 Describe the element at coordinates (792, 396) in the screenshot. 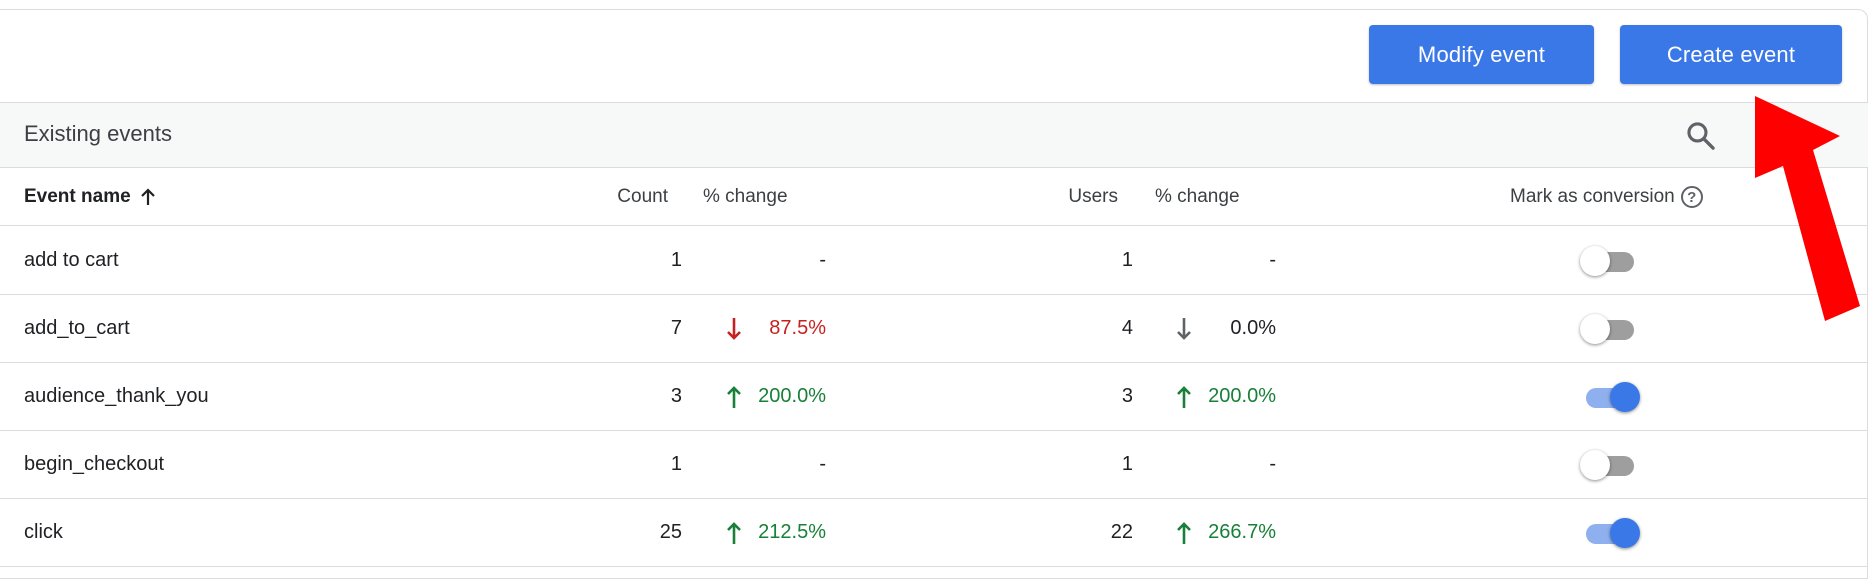

I see `count-change-cell: 200.0%` at that location.